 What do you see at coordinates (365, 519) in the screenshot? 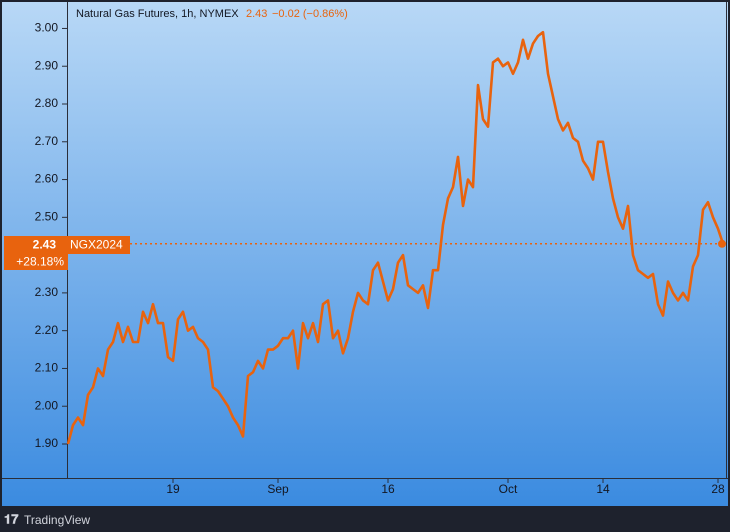
I see `footer` at bounding box center [365, 519].